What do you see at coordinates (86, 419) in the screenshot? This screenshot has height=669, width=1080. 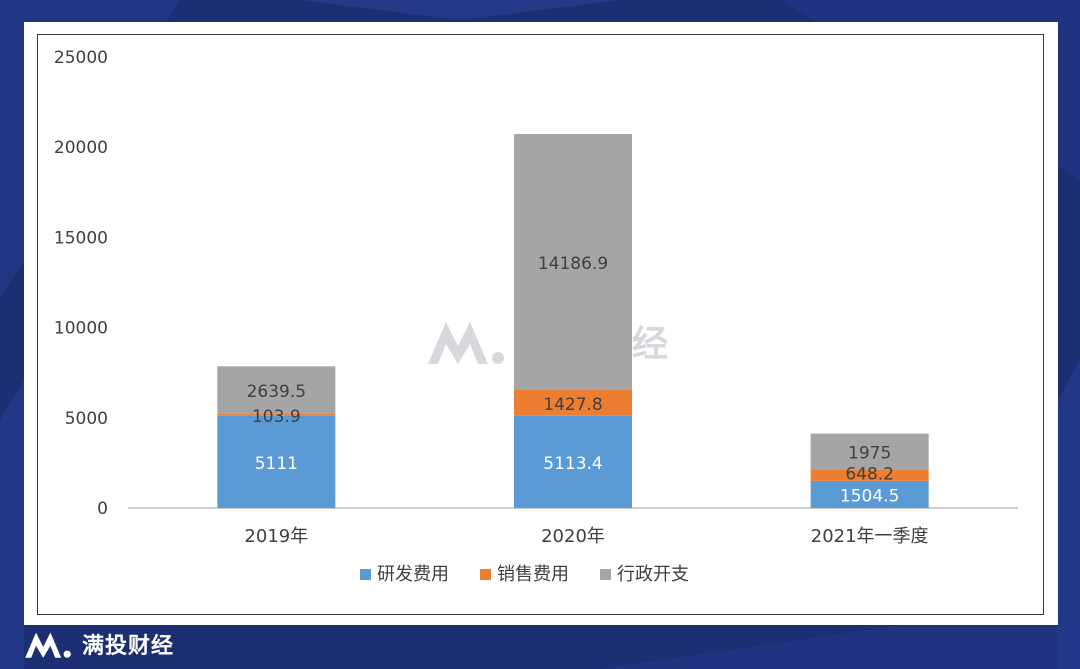 I see `y-tick-label: 5000` at bounding box center [86, 419].